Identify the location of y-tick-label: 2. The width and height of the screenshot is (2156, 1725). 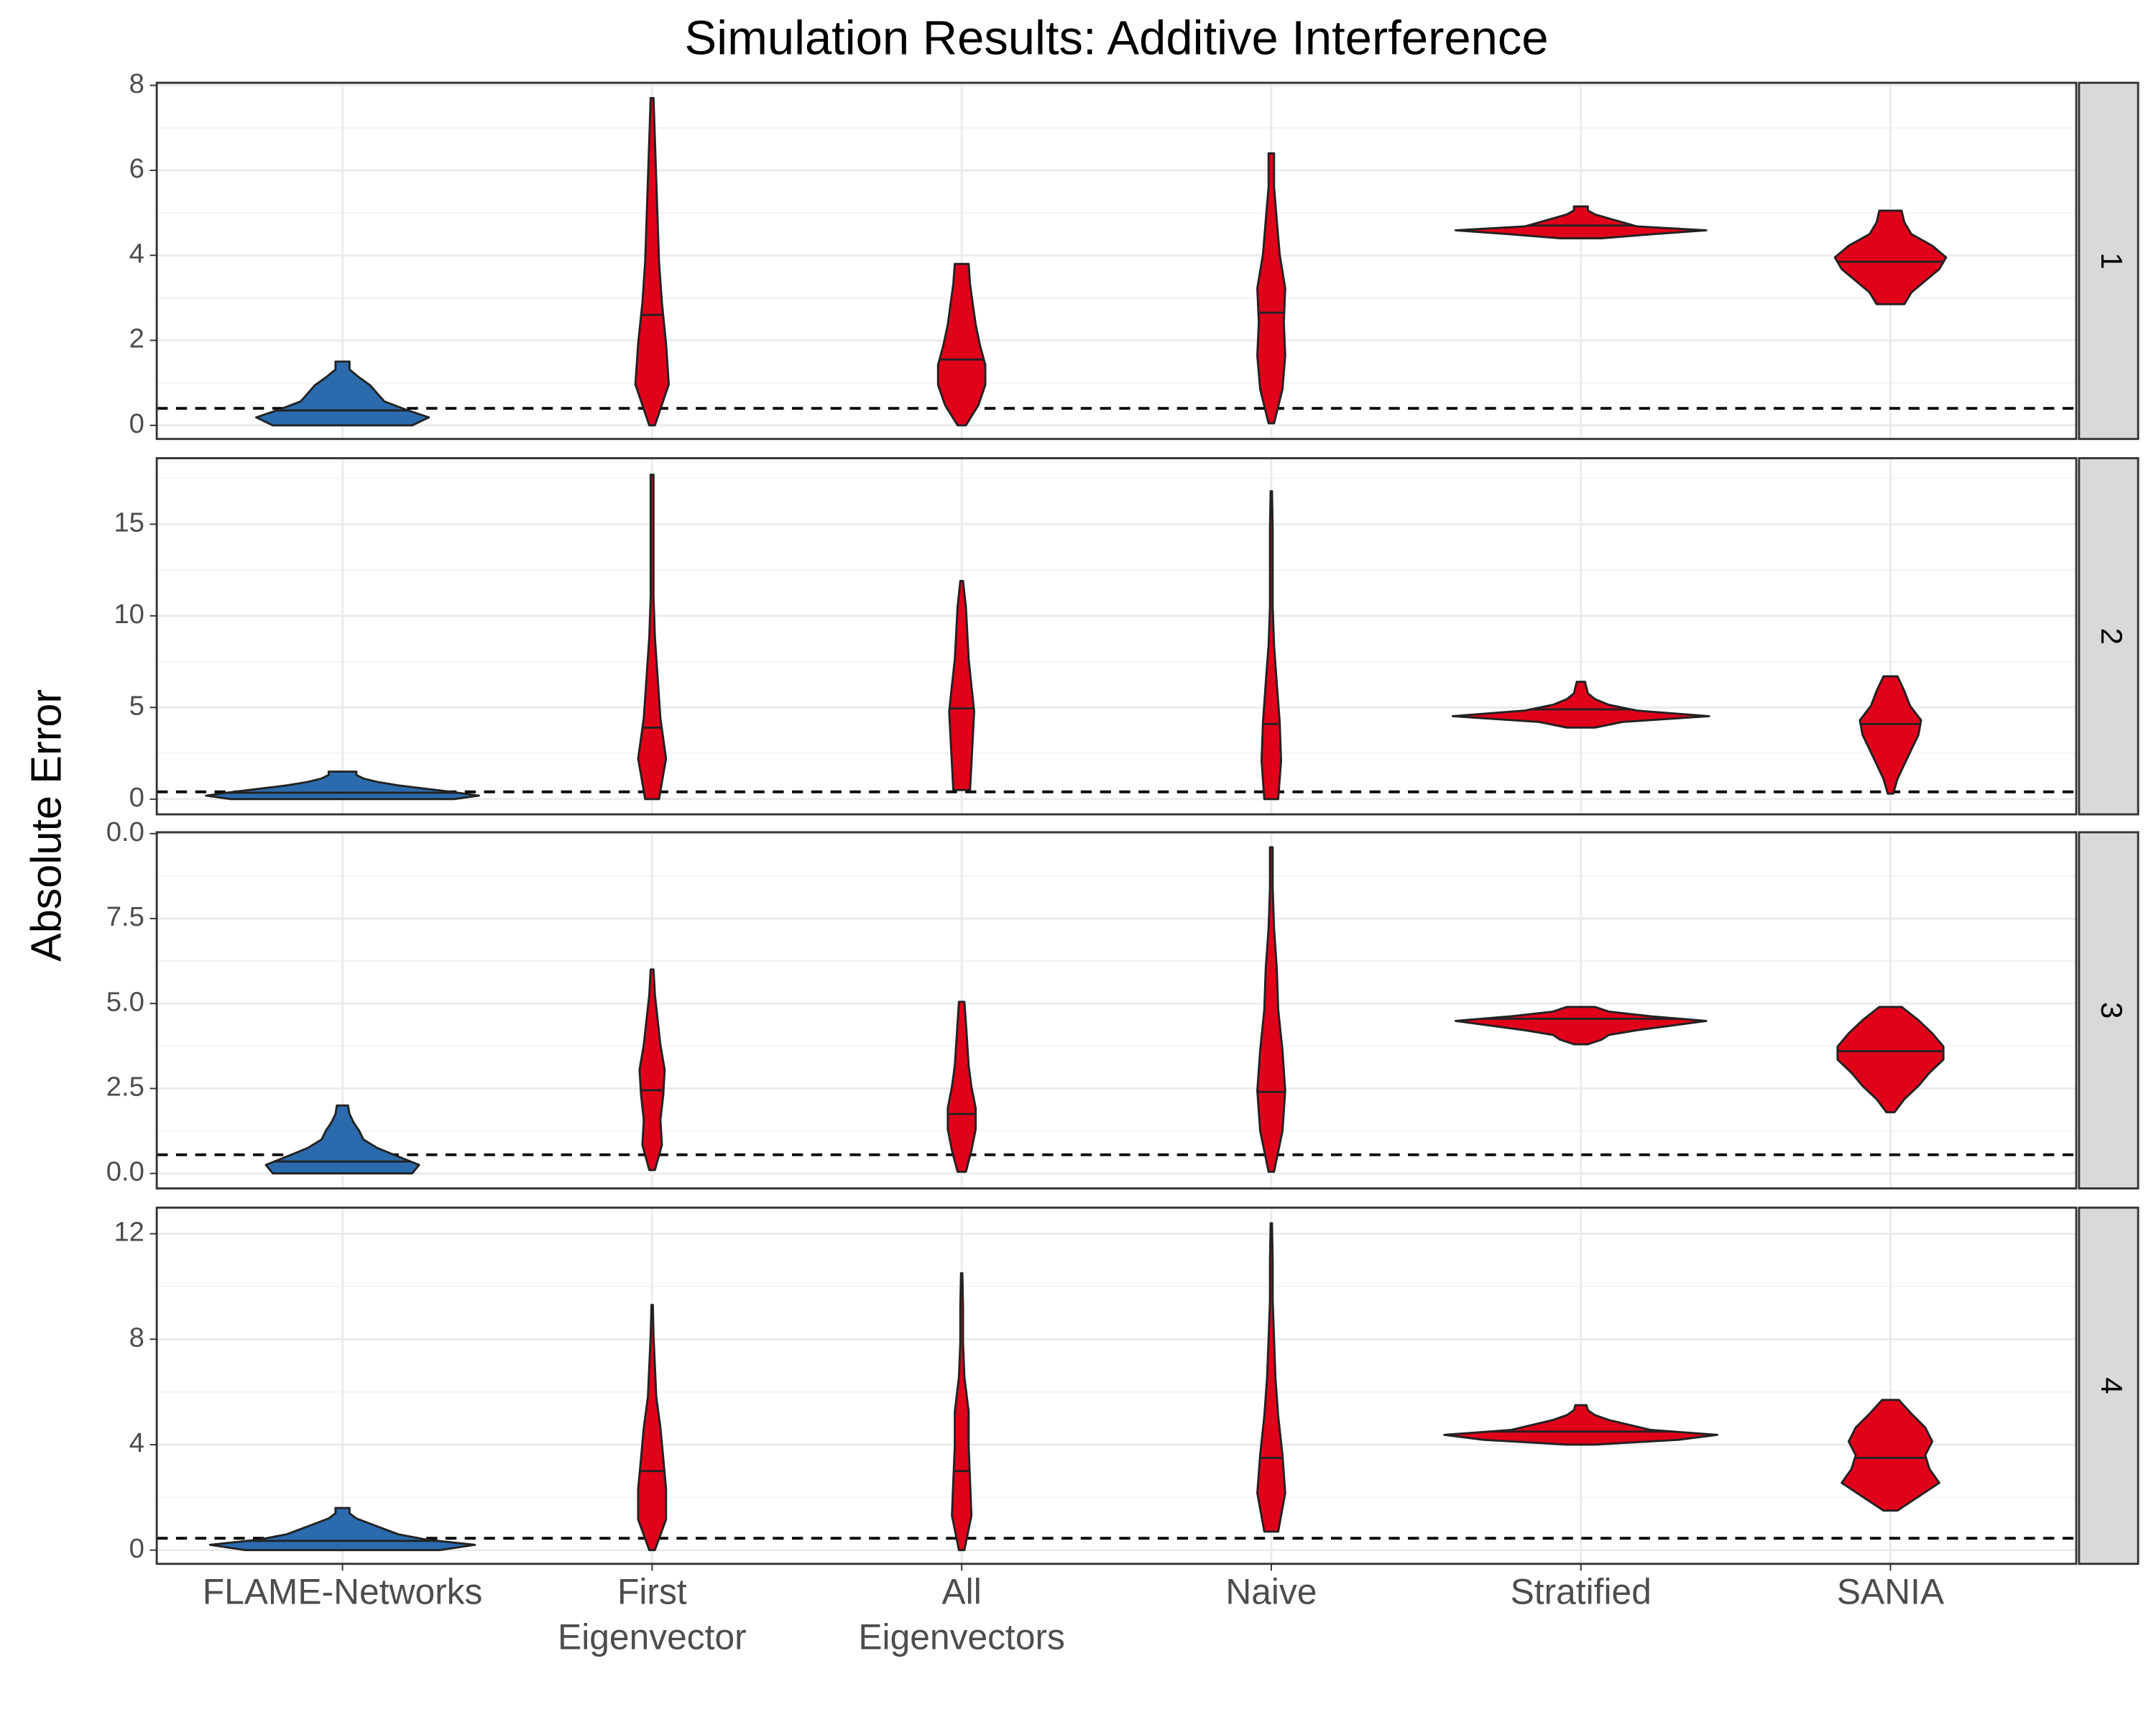
(136, 338).